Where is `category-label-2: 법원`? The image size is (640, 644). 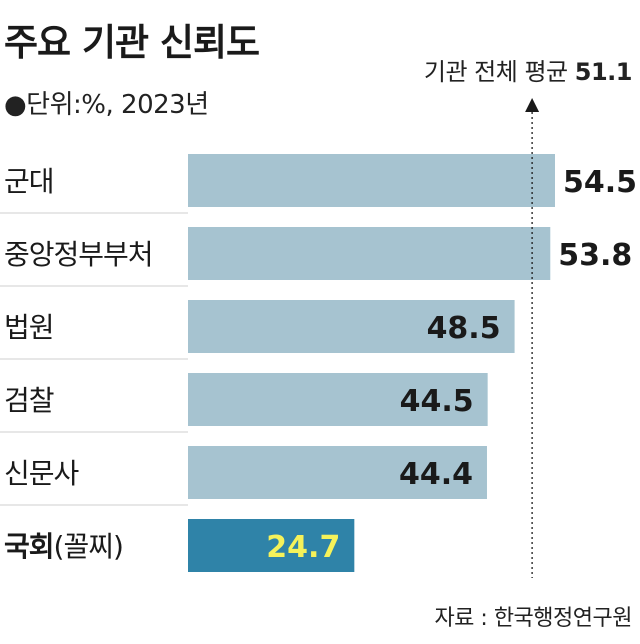
category-label-2: 법원 is located at coordinates (29, 327).